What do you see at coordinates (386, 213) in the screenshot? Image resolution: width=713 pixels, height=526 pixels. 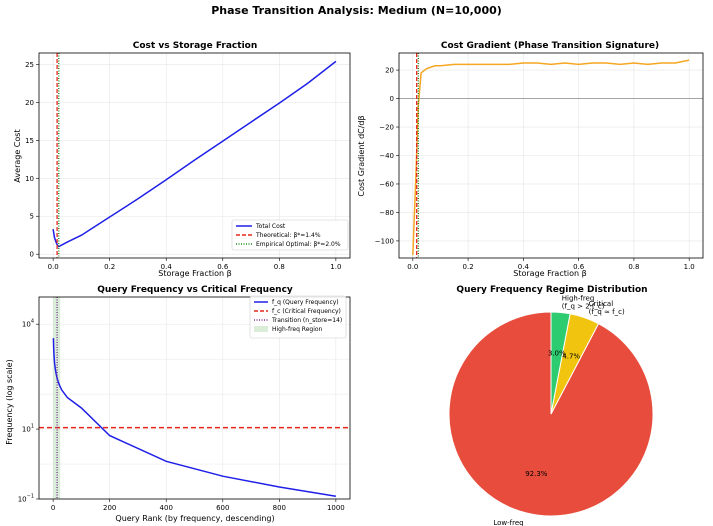 I see `y-tick-label: −80` at bounding box center [386, 213].